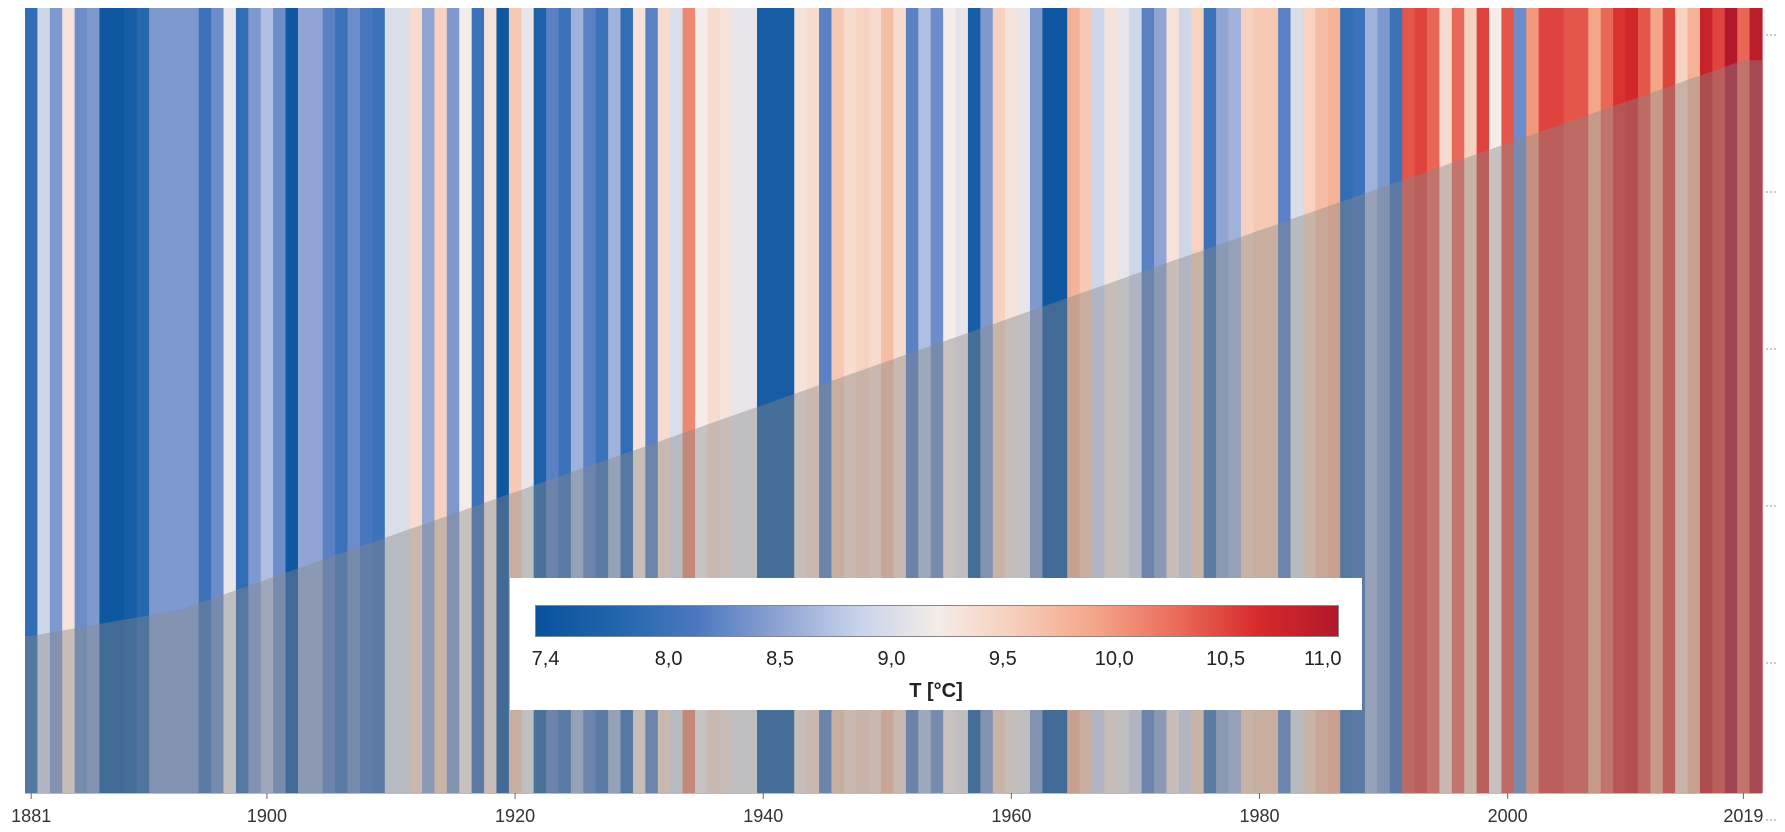  I want to click on stripe-2011, so click(1644, 400).